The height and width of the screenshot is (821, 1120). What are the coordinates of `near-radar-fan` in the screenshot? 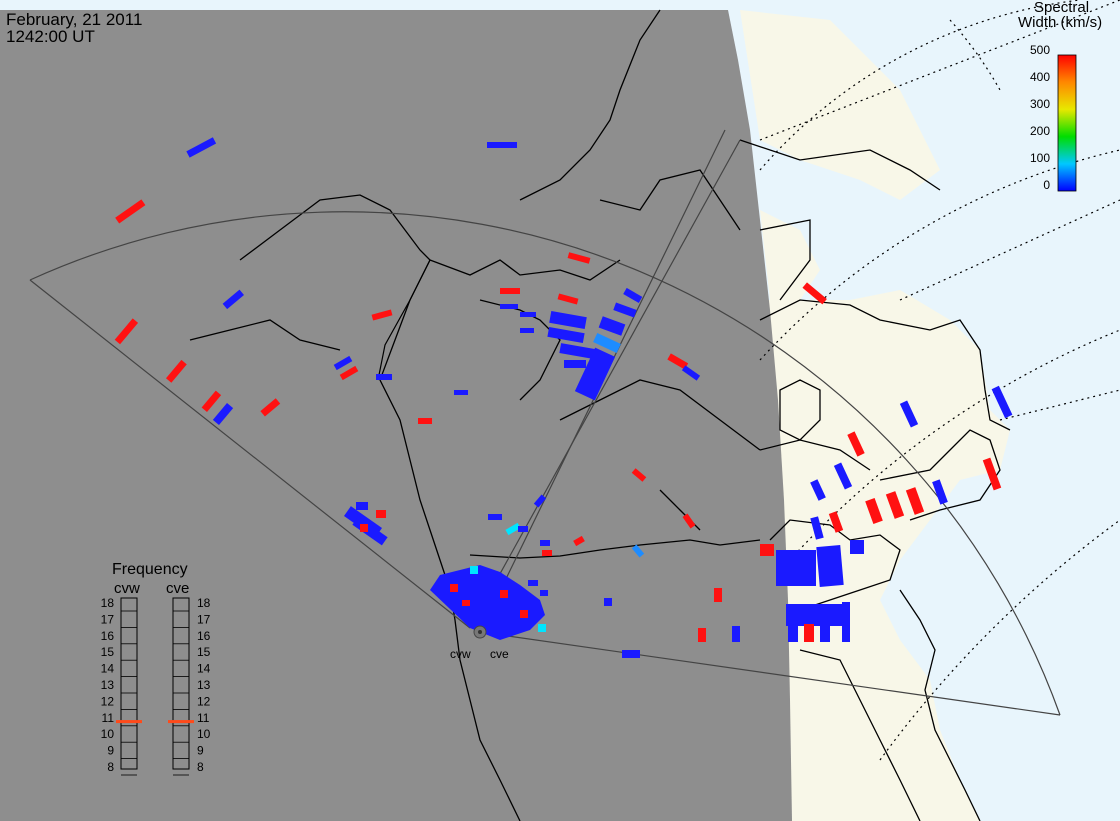 It's located at (487, 602).